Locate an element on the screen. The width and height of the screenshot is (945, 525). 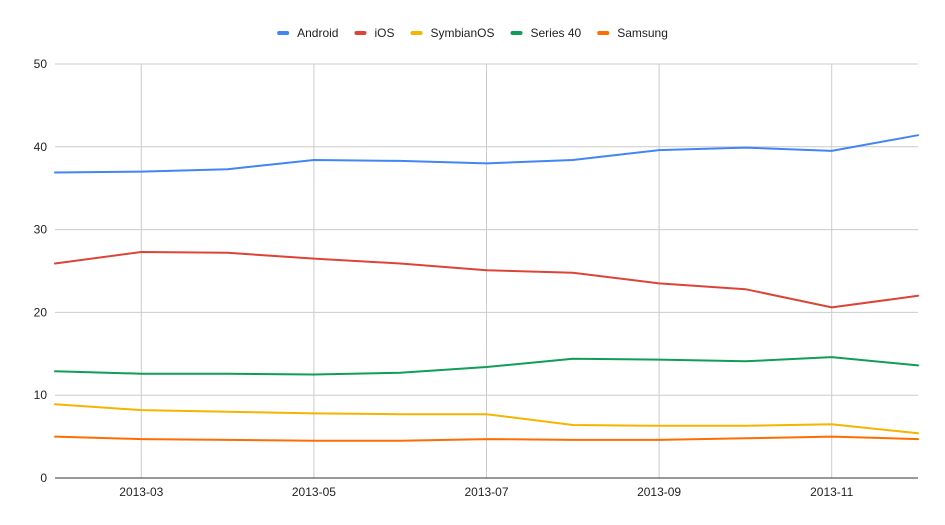
legend-label: Samsung is located at coordinates (642, 33).